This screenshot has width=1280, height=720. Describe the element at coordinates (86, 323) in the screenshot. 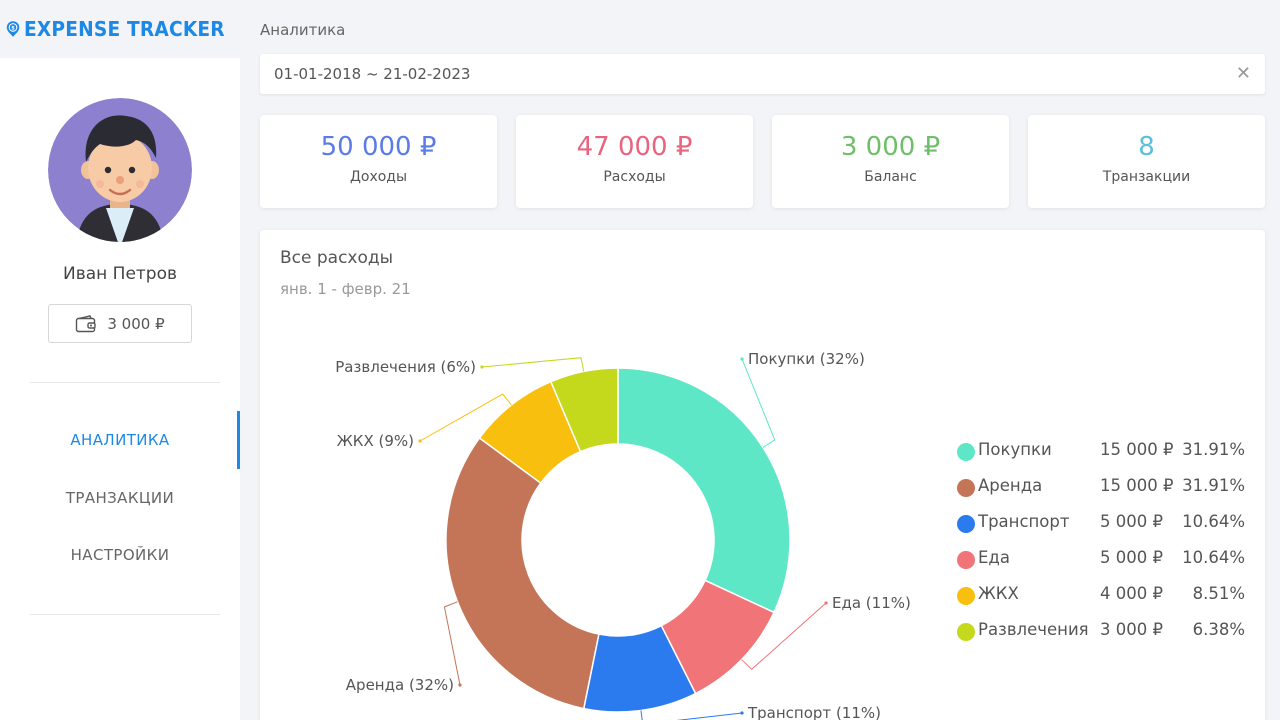

I see `wallet-icon` at that location.